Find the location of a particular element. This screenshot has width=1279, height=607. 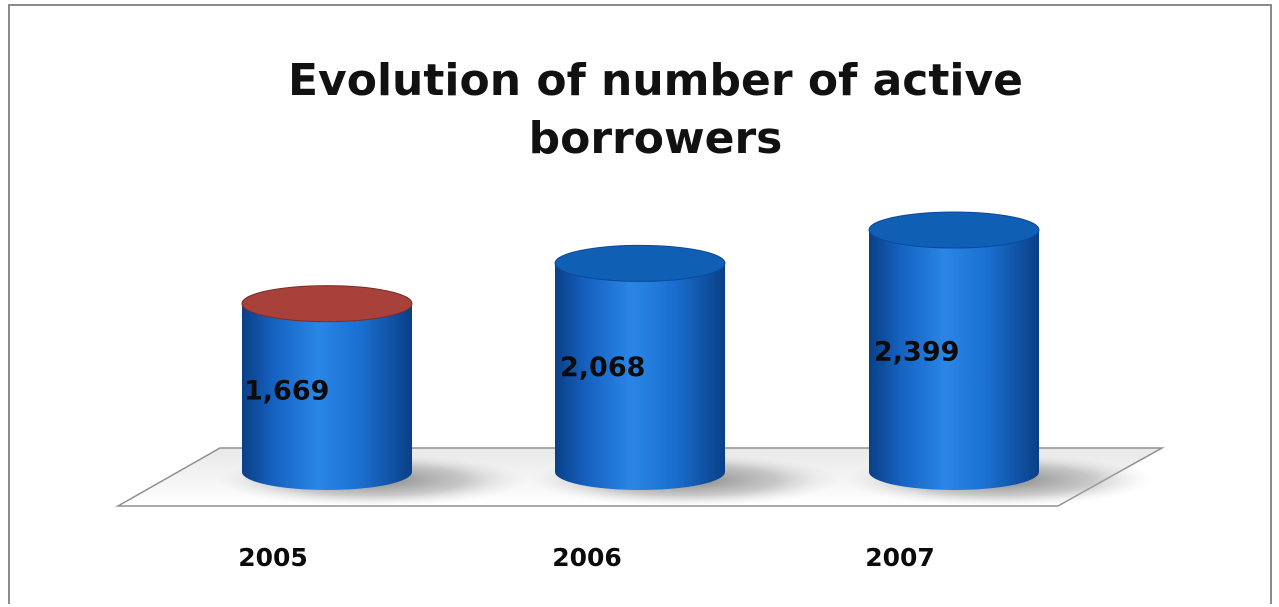

bar-2007: 2,399 is located at coordinates (999, 358).